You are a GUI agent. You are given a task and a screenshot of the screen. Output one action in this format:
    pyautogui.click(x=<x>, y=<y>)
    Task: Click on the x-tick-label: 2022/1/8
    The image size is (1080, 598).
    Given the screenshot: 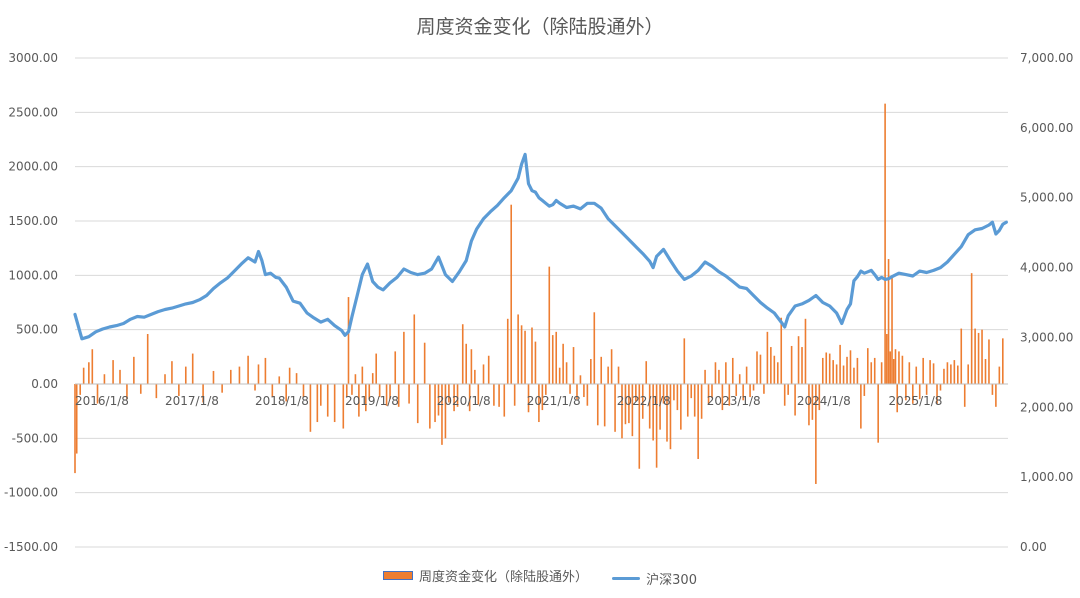 What is the action you would take?
    pyautogui.click(x=644, y=401)
    